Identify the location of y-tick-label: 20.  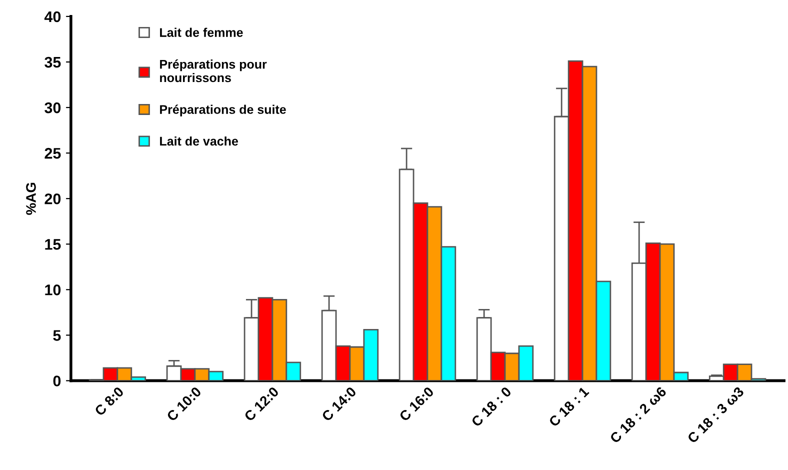
(52, 198).